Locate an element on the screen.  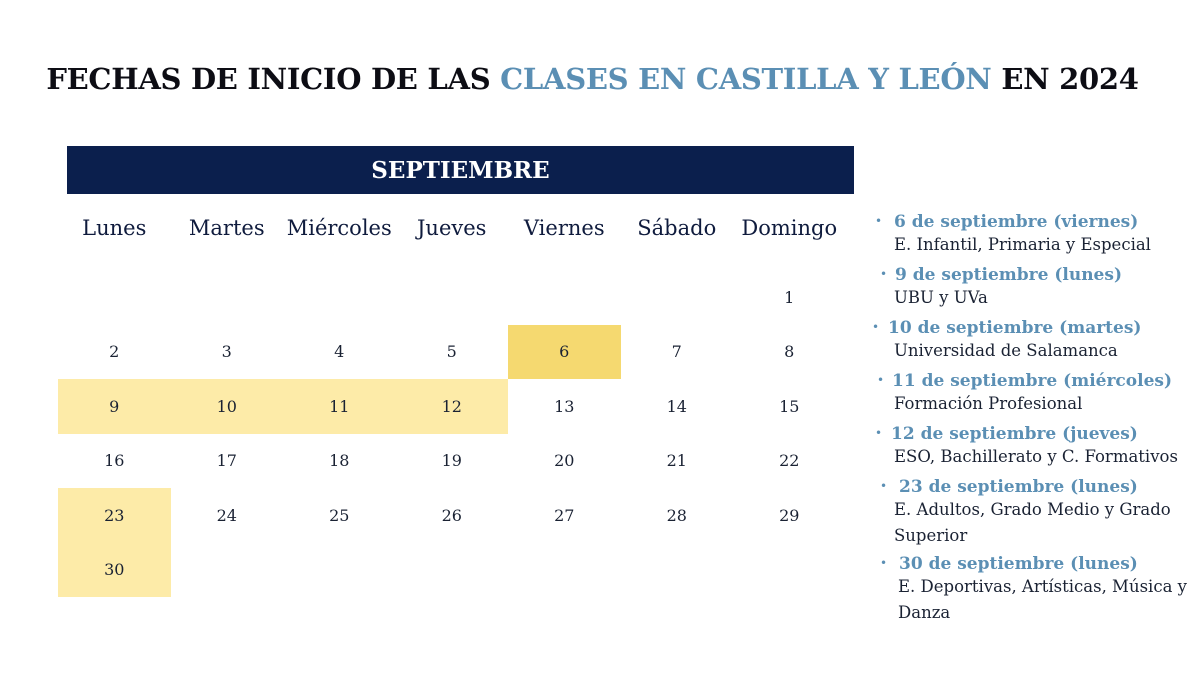
calendar-day-19: 19 is located at coordinates (451, 461).